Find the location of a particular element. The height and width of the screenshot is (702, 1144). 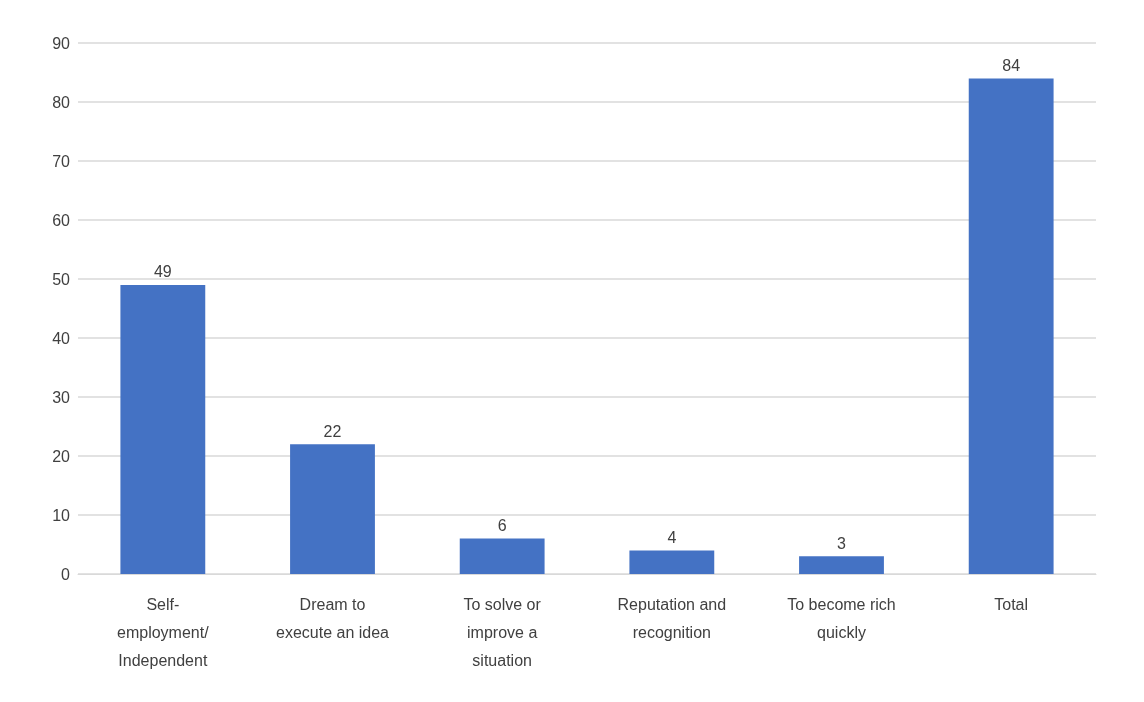

y-tick-label: 0 is located at coordinates (66, 574).